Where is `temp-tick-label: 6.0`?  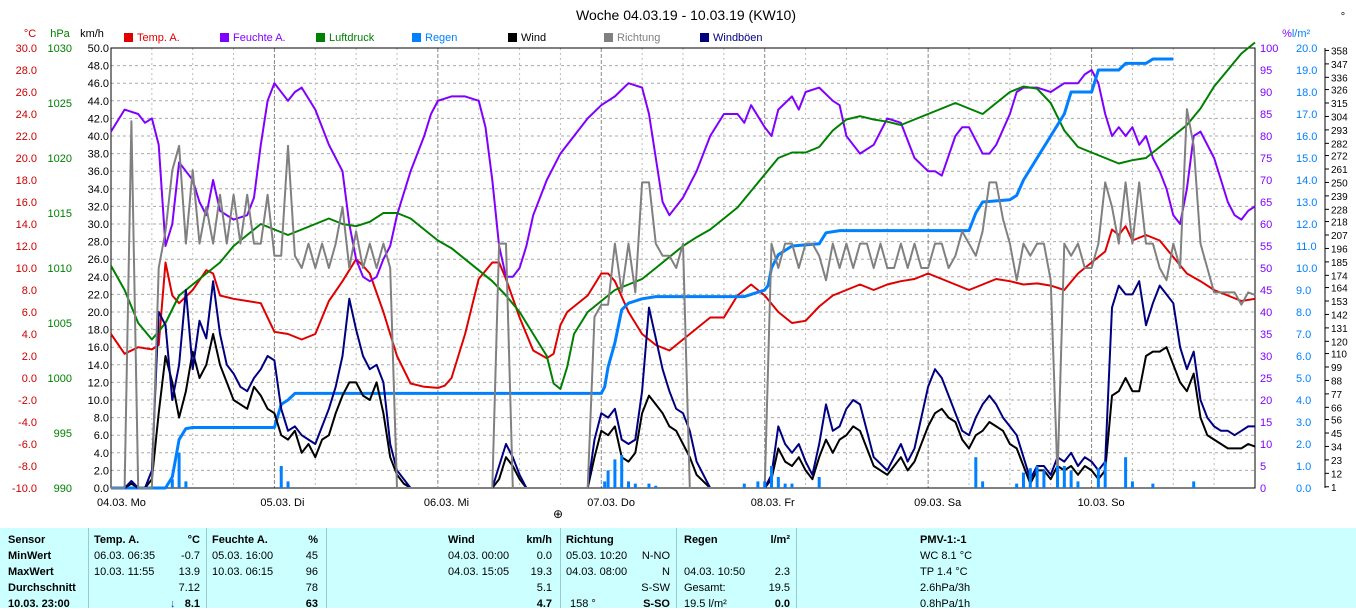 temp-tick-label: 6.0 is located at coordinates (29, 313).